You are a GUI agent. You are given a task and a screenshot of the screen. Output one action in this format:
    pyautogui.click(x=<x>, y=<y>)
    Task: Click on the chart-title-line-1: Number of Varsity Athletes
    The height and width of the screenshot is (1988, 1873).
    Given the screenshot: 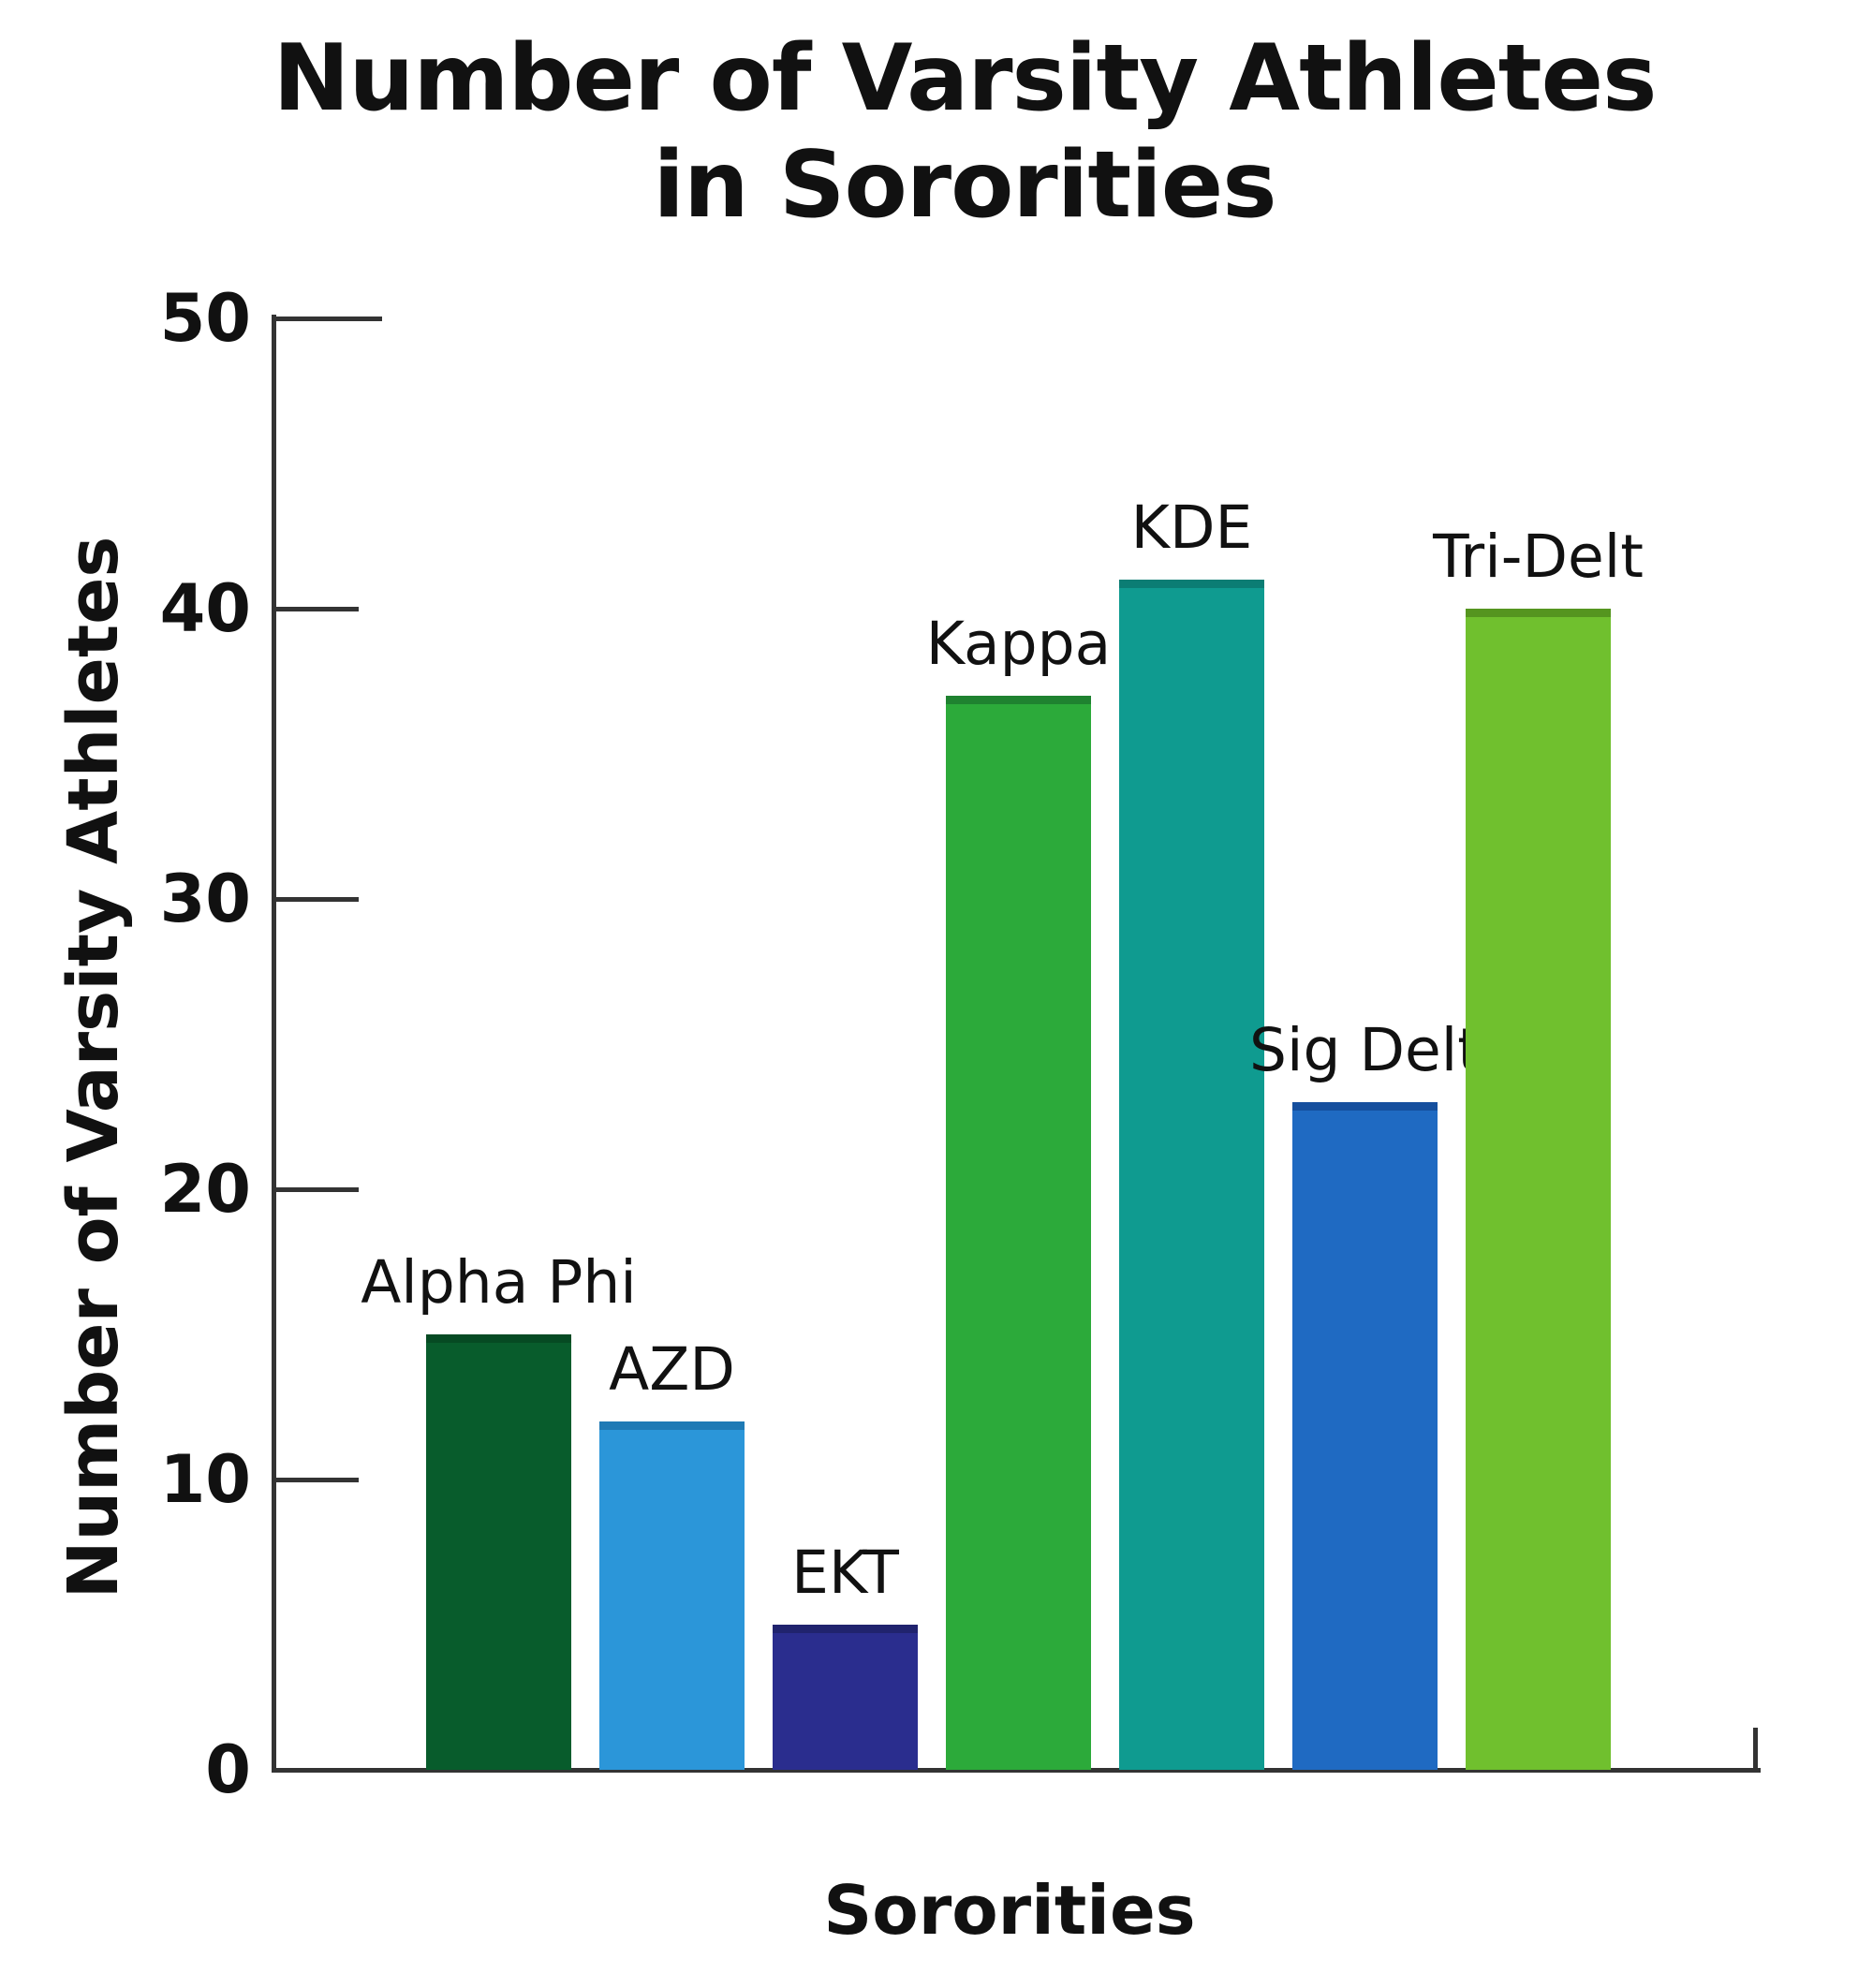 What is the action you would take?
    pyautogui.click(x=965, y=78)
    